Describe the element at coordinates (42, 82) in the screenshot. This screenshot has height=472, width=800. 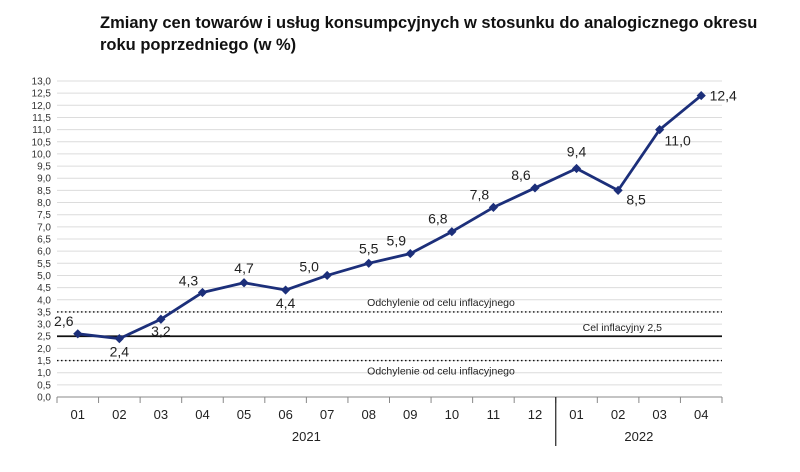
I see `y-tick-label: 13,0` at that location.